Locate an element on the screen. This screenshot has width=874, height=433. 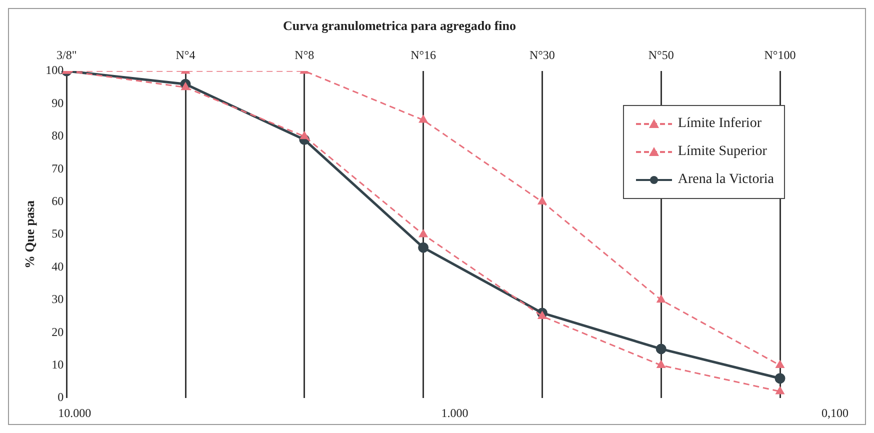
x-tick-label: N°100 is located at coordinates (780, 55).